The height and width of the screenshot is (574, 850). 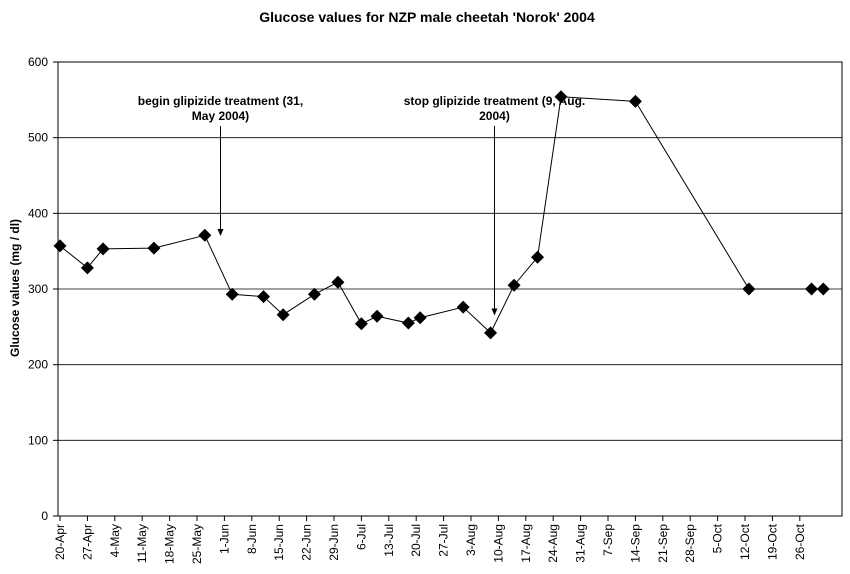 I want to click on annotation-text: stop glipizide treatment (9, Aug., so click(x=495, y=101).